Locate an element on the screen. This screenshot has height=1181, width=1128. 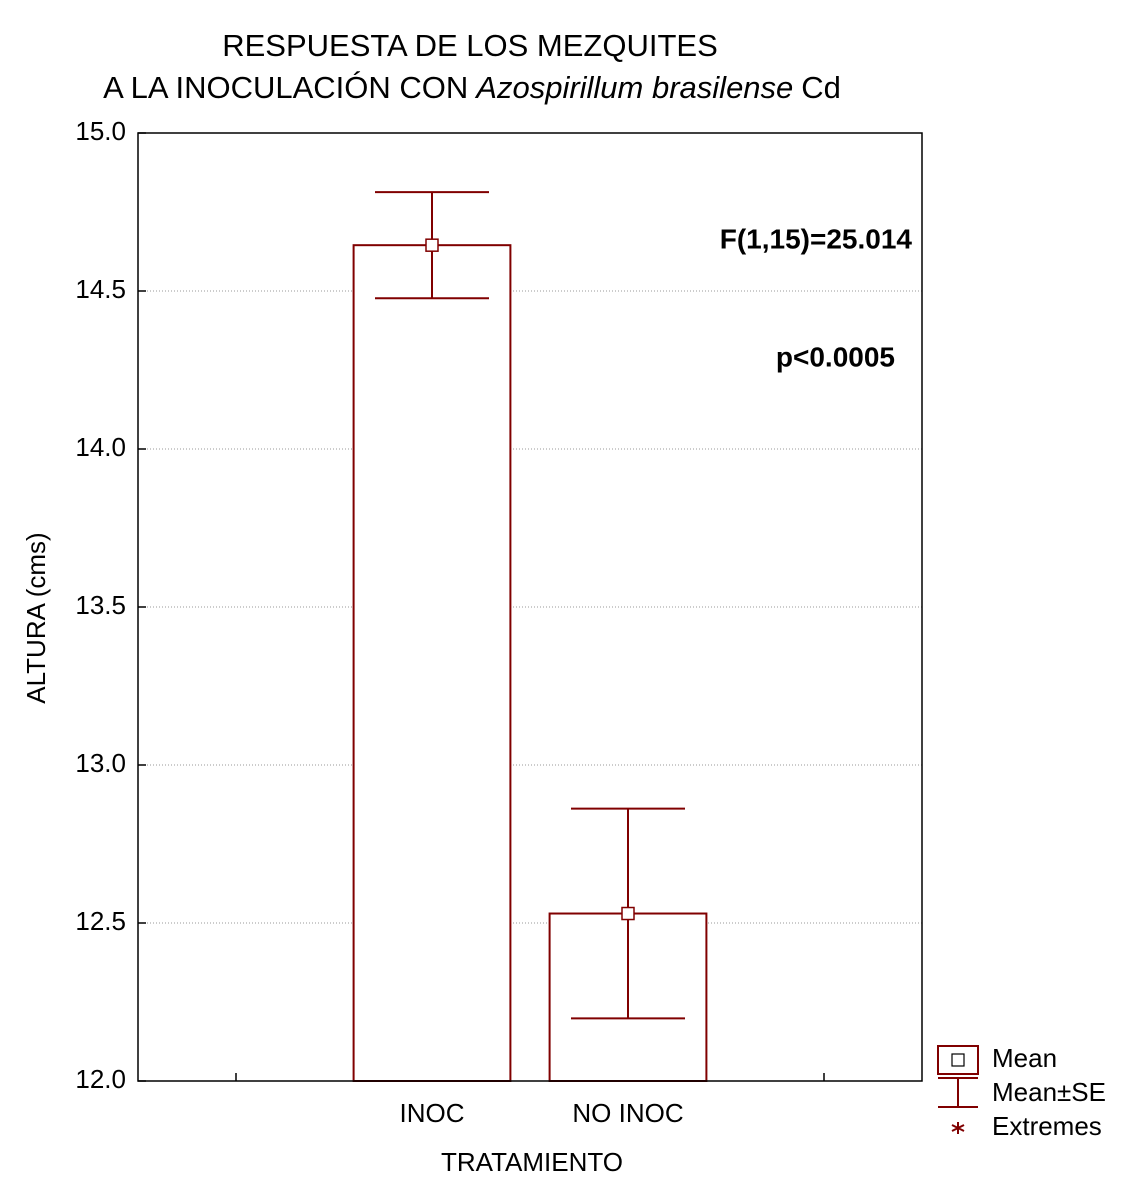
y-tick-label: 14.5 is located at coordinates (100, 289).